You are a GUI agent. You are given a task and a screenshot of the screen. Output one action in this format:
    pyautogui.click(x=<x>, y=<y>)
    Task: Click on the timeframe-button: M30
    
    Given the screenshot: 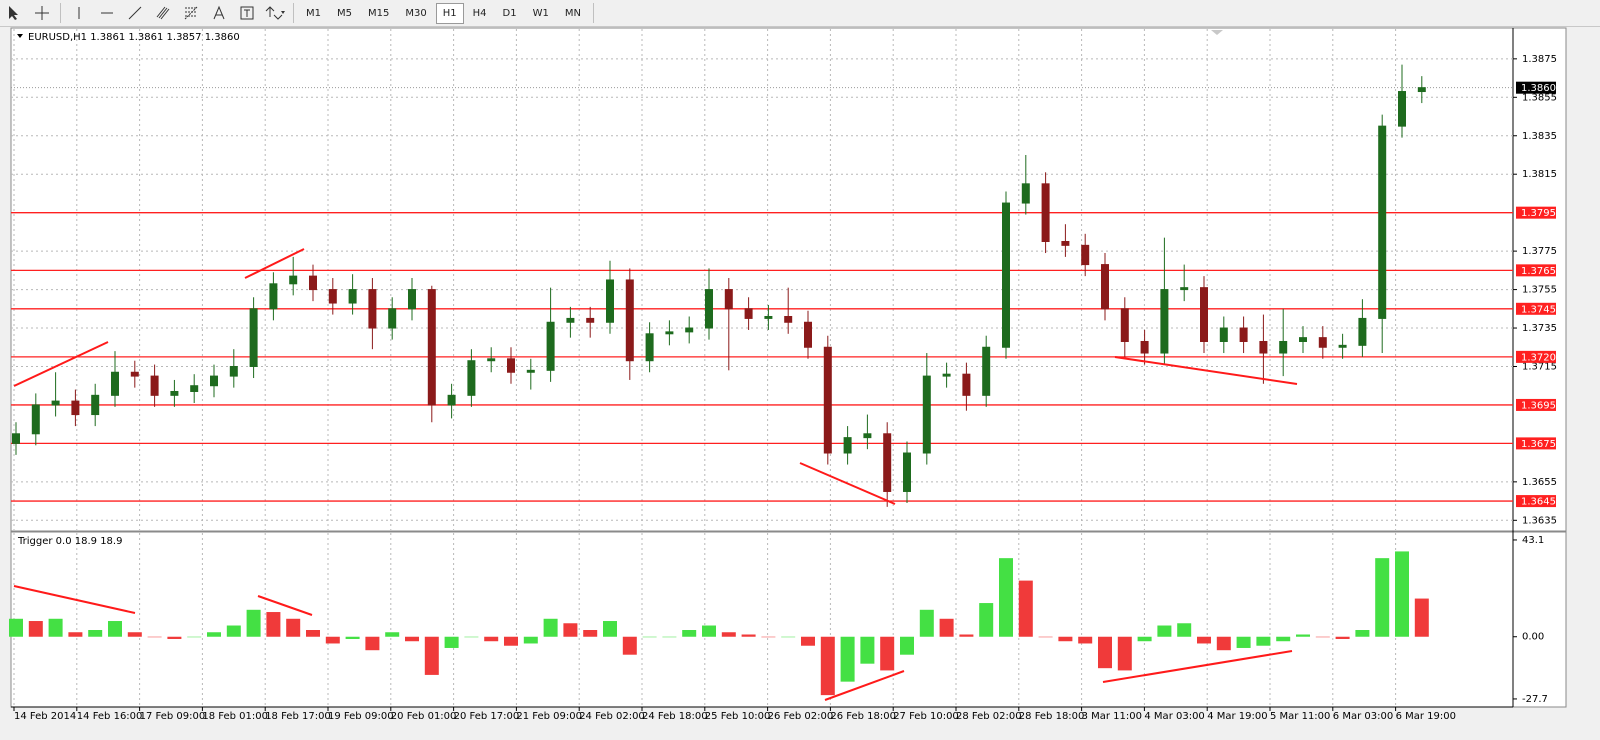 What is the action you would take?
    pyautogui.click(x=416, y=13)
    